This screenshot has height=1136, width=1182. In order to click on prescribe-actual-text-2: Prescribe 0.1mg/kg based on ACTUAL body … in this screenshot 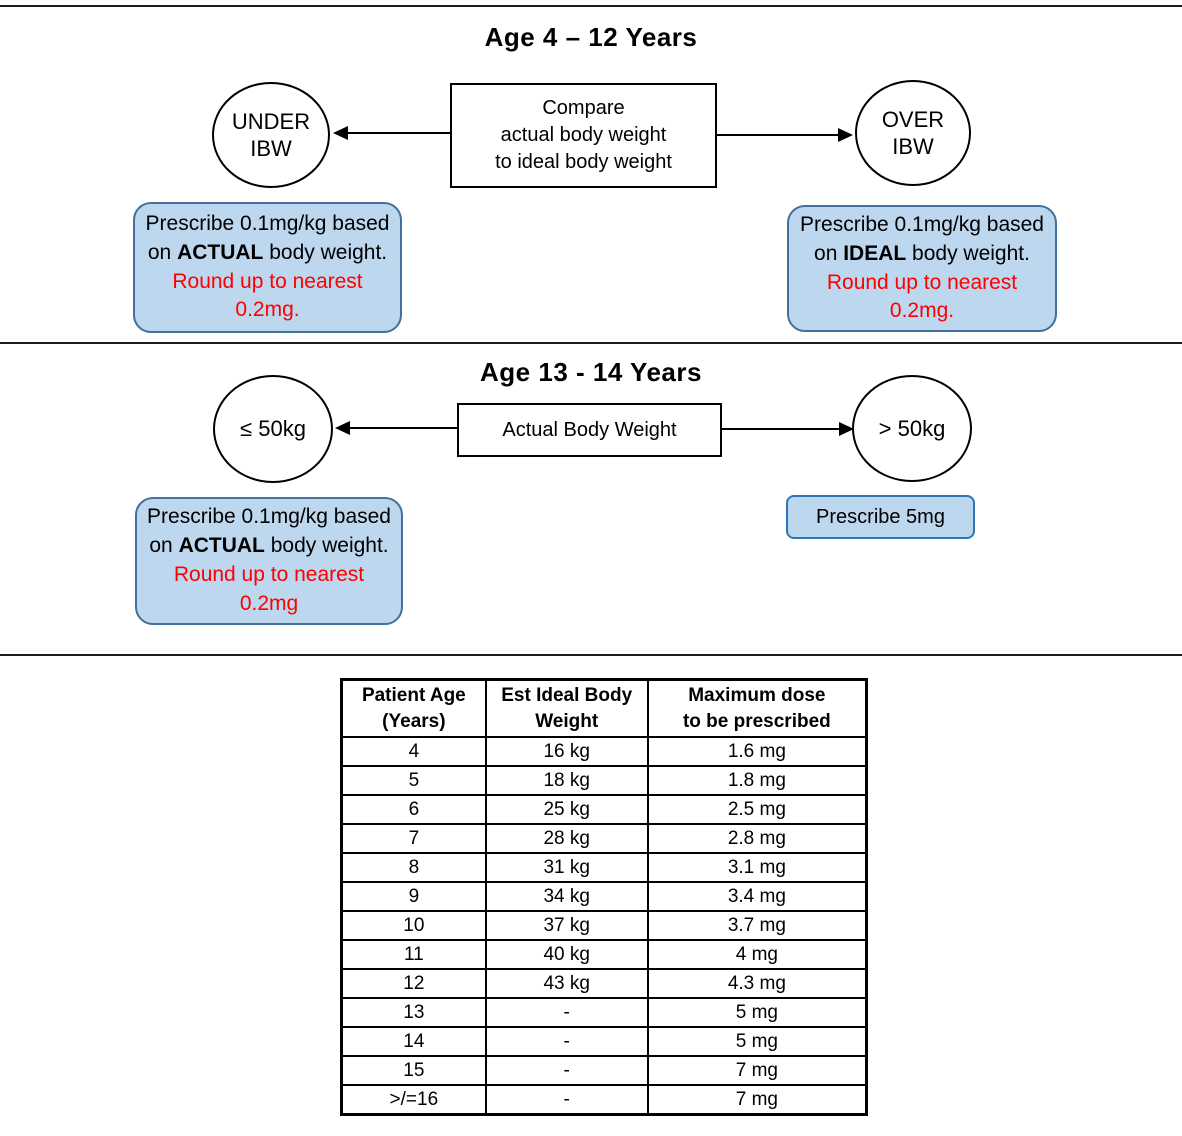, I will do `click(269, 560)`.